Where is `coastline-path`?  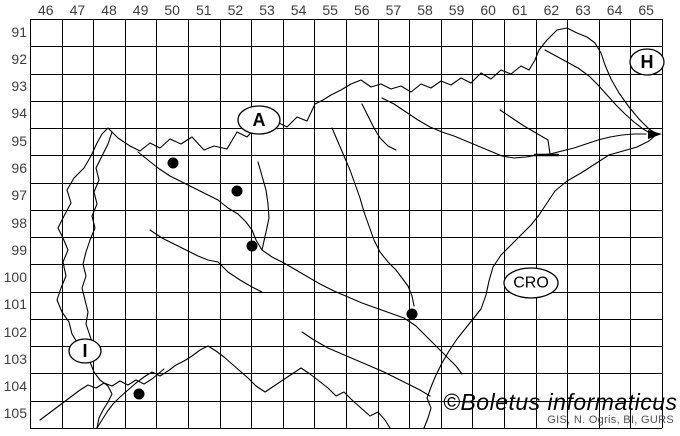 coastline-path is located at coordinates (102, 394).